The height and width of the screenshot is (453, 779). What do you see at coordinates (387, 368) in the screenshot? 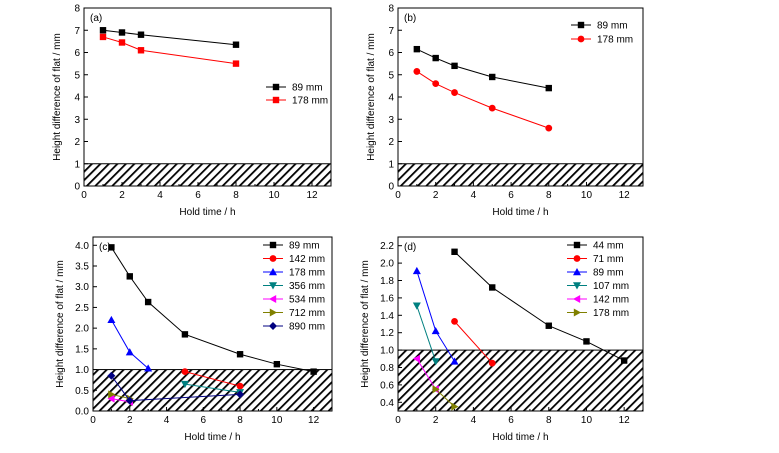
I see `panel-d-ytick-label-2: 0.8` at bounding box center [387, 368].